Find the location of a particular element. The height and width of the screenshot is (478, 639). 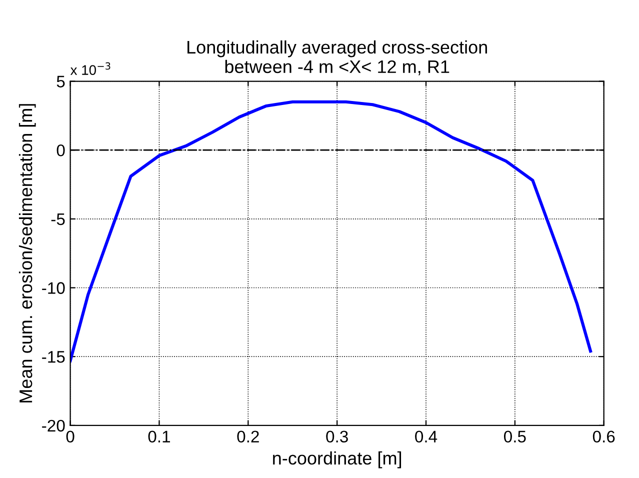

y-tick-label: -20 is located at coordinates (53, 426).